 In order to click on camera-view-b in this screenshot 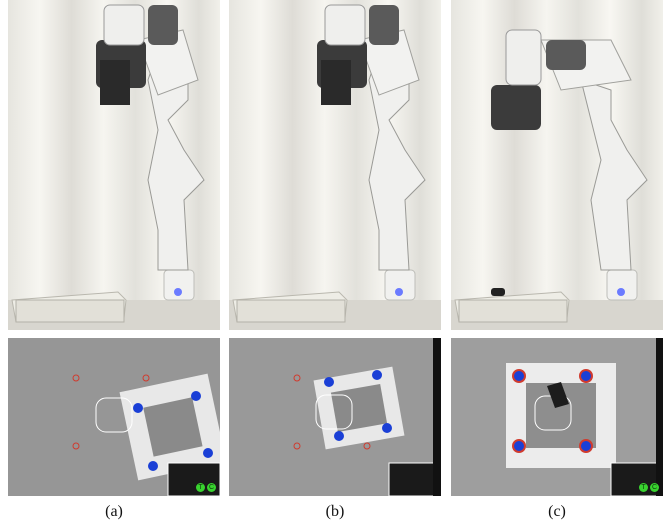, I will do `click(335, 417)`.